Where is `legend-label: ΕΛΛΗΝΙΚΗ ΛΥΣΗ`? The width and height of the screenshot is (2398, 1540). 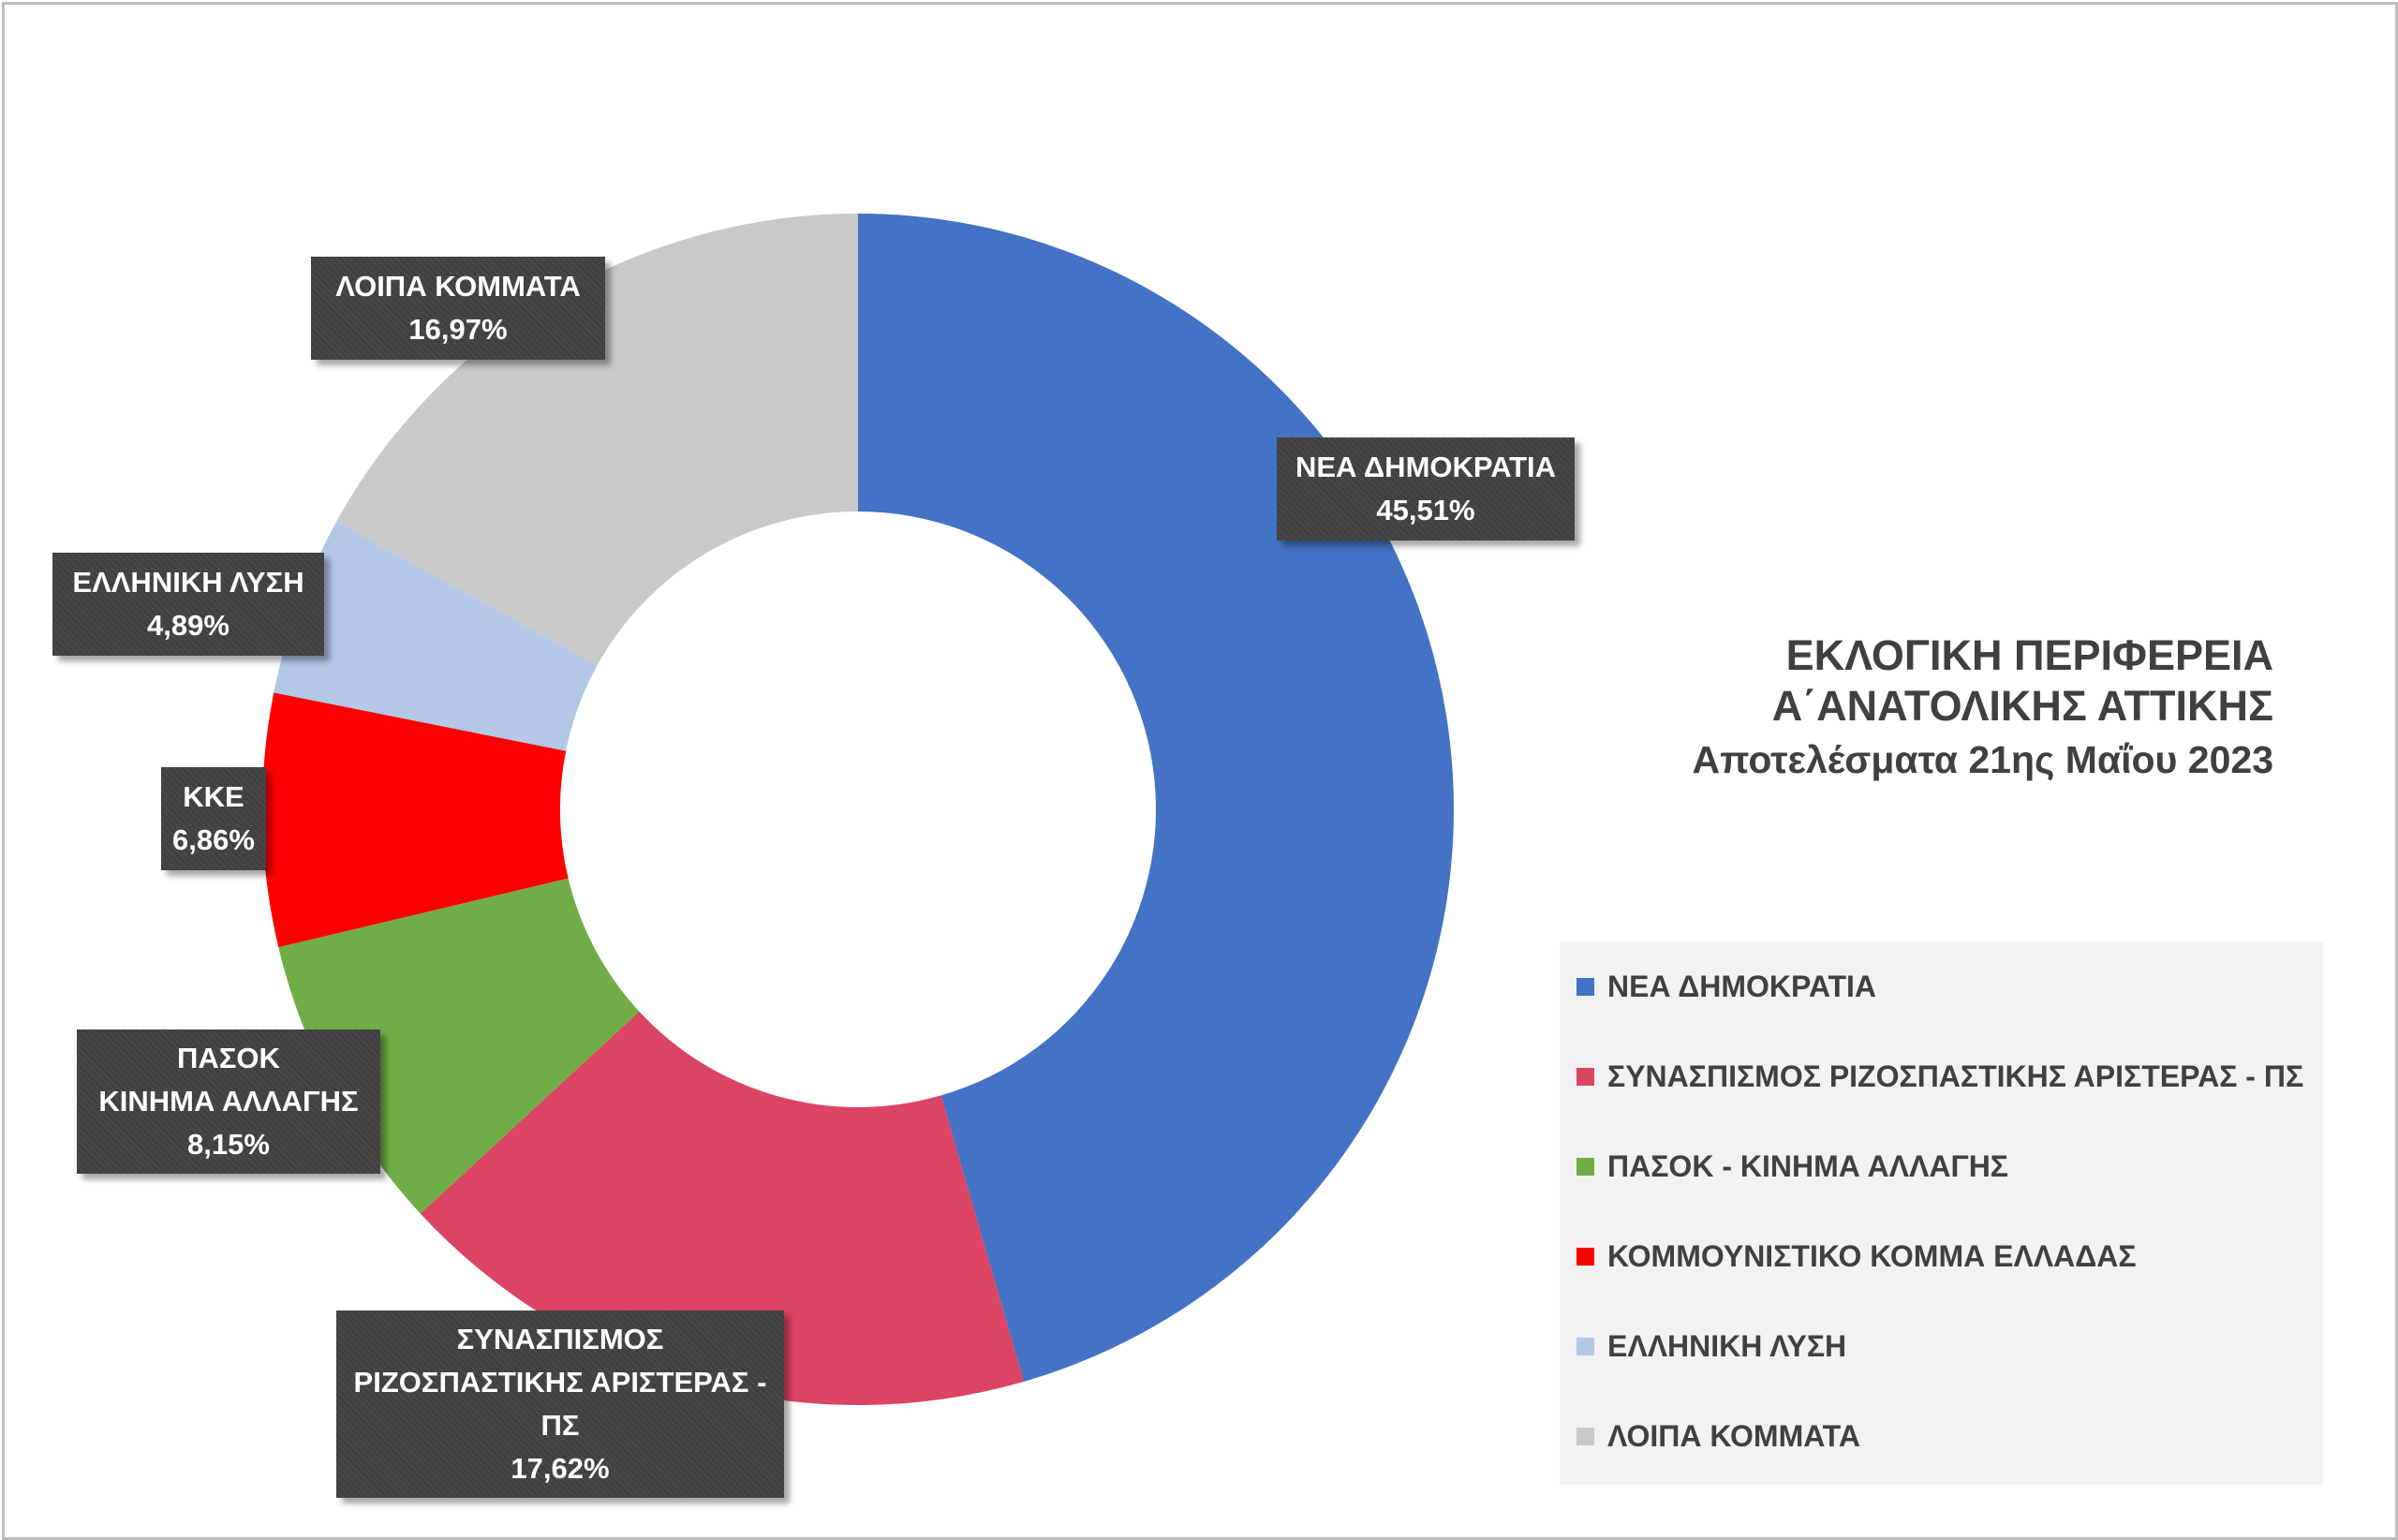 legend-label: ΕΛΛΗΝΙΚΗ ΛΥΣΗ is located at coordinates (1727, 1345).